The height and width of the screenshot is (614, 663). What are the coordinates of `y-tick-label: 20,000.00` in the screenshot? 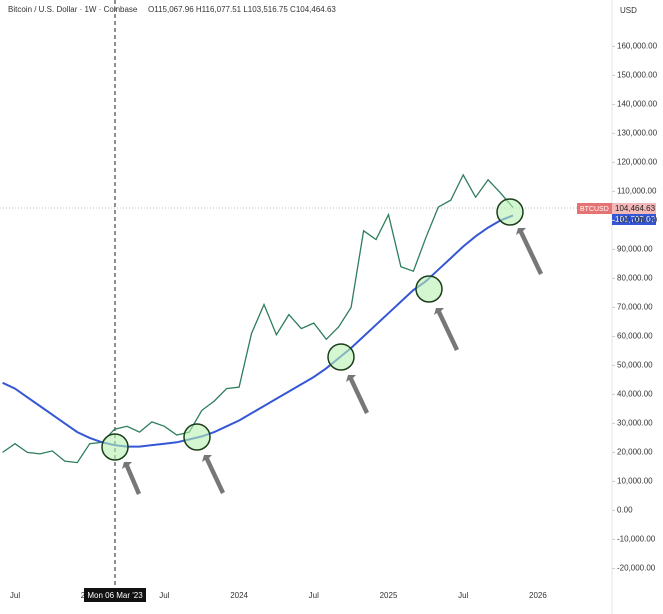 It's located at (635, 452).